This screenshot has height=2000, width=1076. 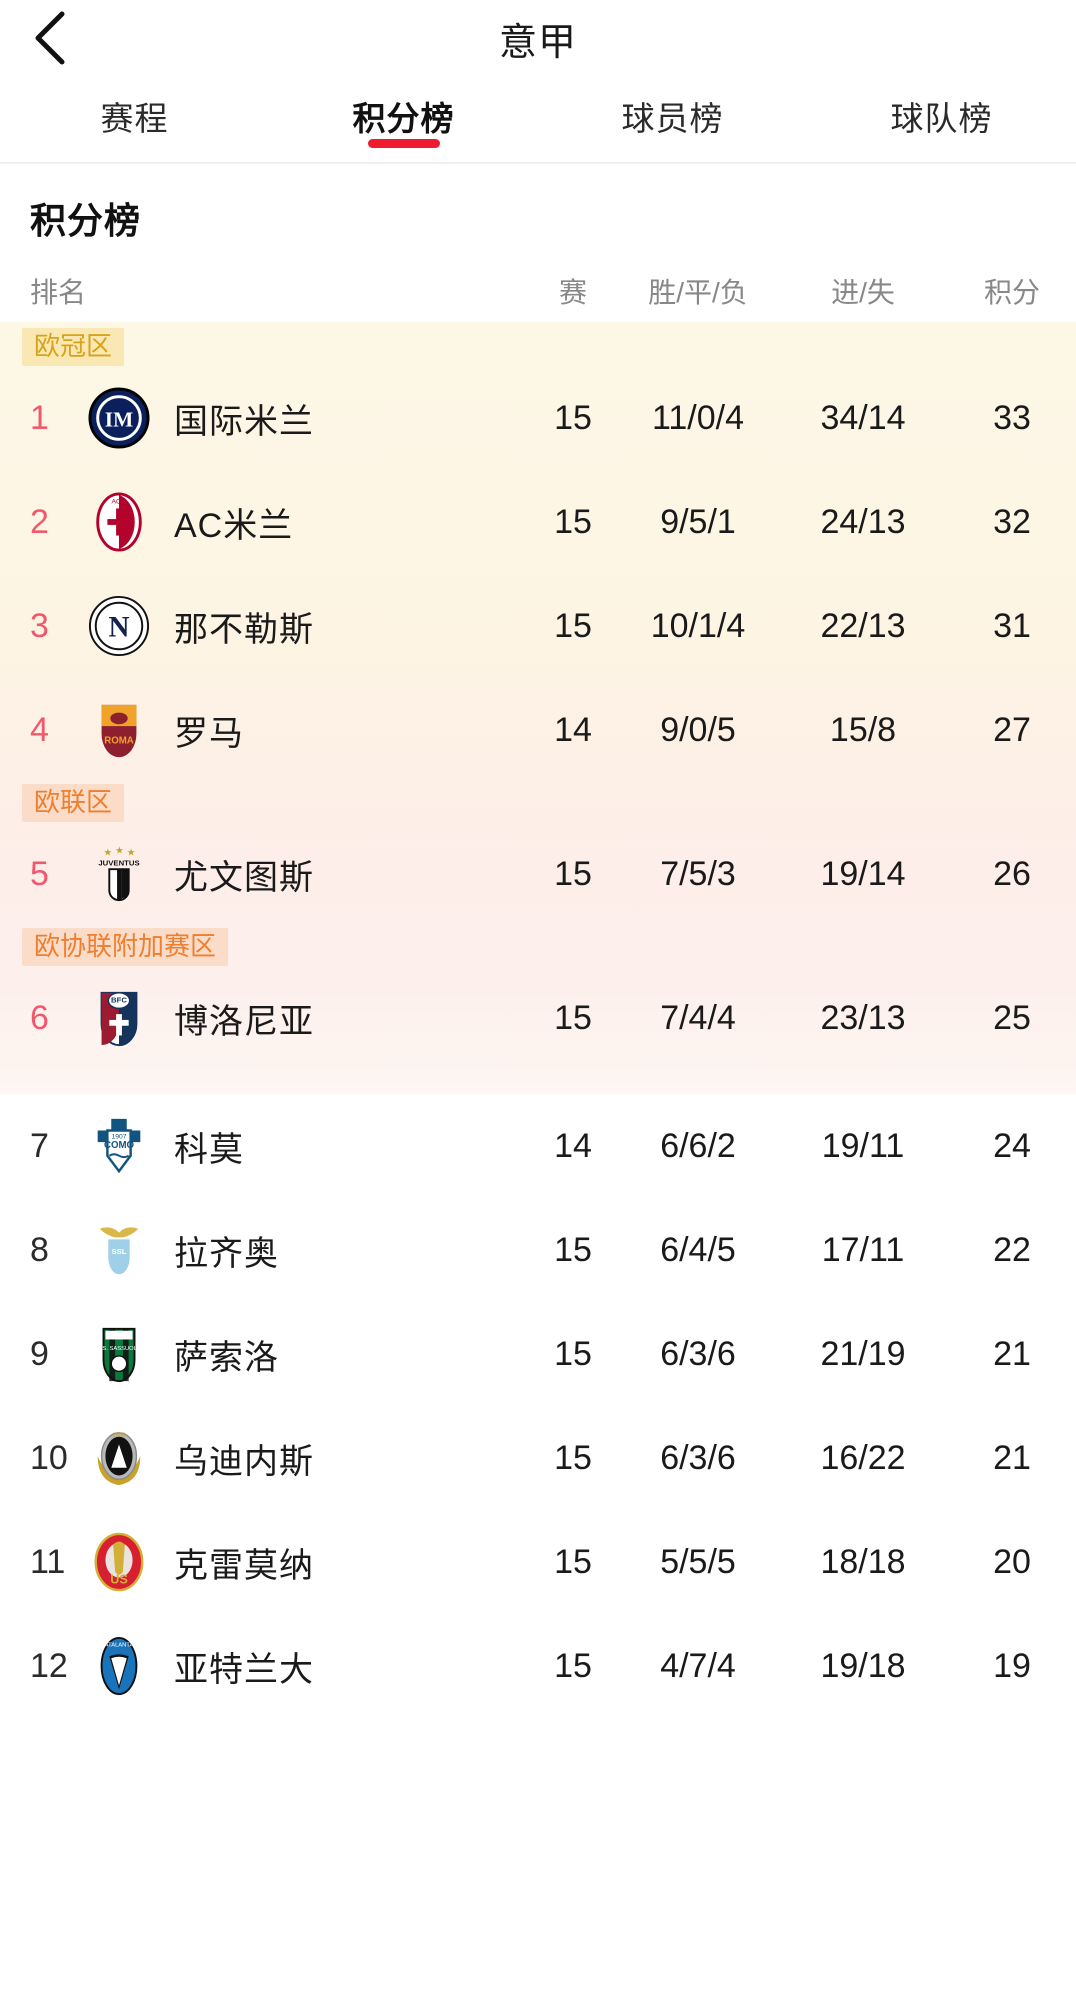 What do you see at coordinates (941, 111) in the screenshot?
I see `tab-team-rankings: 球队榜` at bounding box center [941, 111].